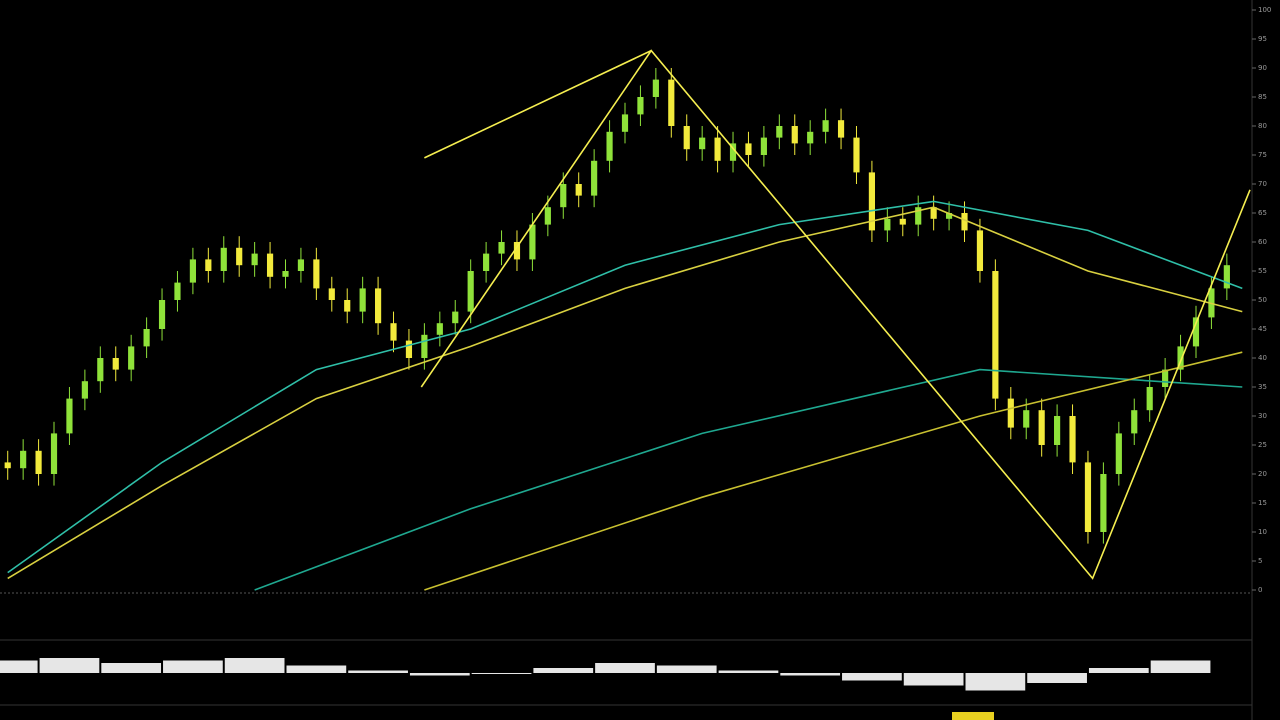  I want to click on time-marker, so click(973, 716).